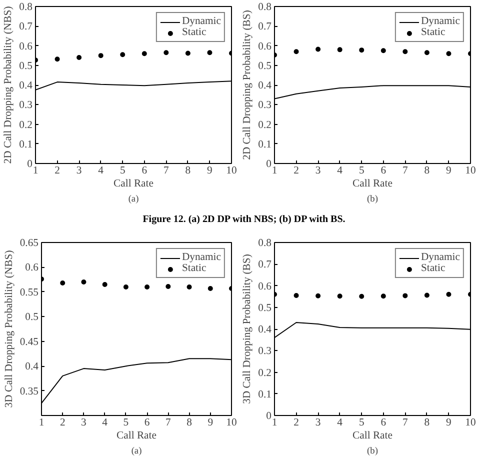  Describe the element at coordinates (248, 85) in the screenshot. I see `y-axis-title: 2D Call Dropping Probability (BS)` at that location.